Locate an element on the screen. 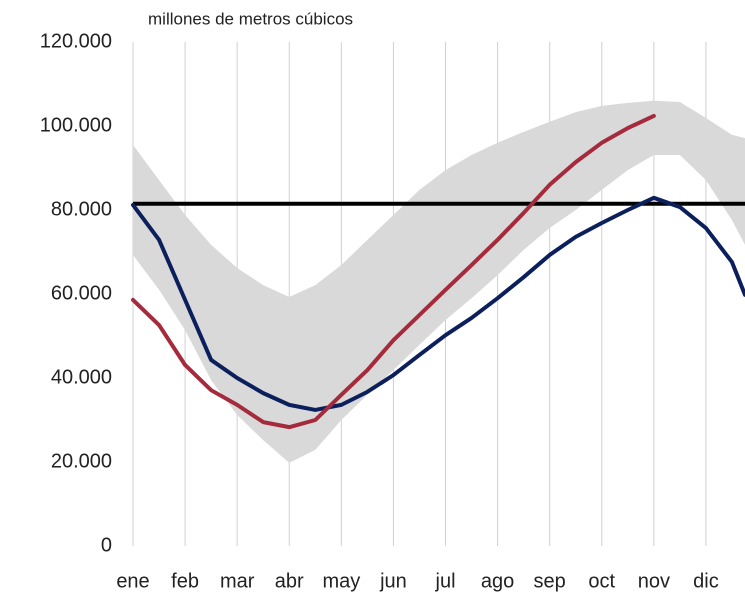 The image size is (745, 595). x-tick-label: ago is located at coordinates (497, 581).